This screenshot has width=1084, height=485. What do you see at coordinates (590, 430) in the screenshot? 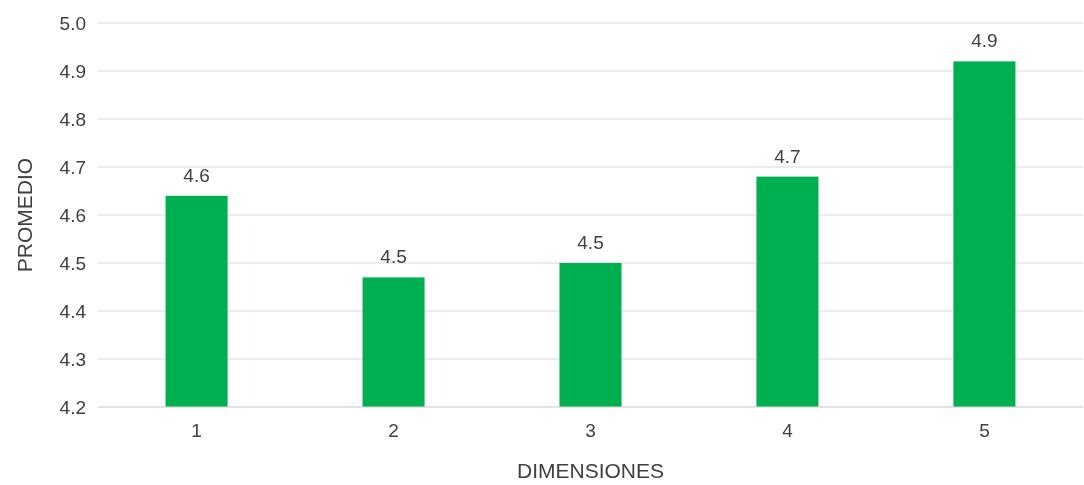
I see `x-tick-label: 3` at bounding box center [590, 430].